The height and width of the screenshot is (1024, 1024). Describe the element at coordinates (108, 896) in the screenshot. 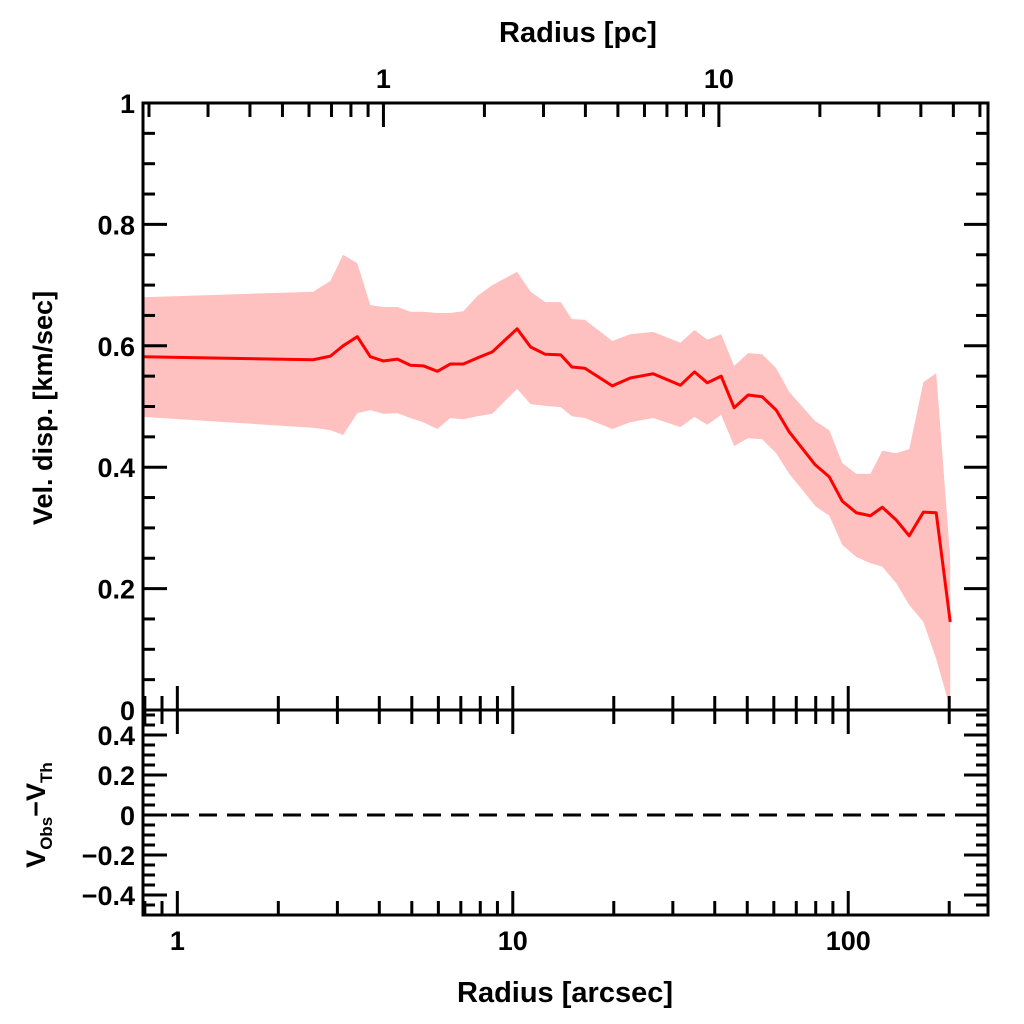

I see `y-tick-label-residual: −0.4` at that location.